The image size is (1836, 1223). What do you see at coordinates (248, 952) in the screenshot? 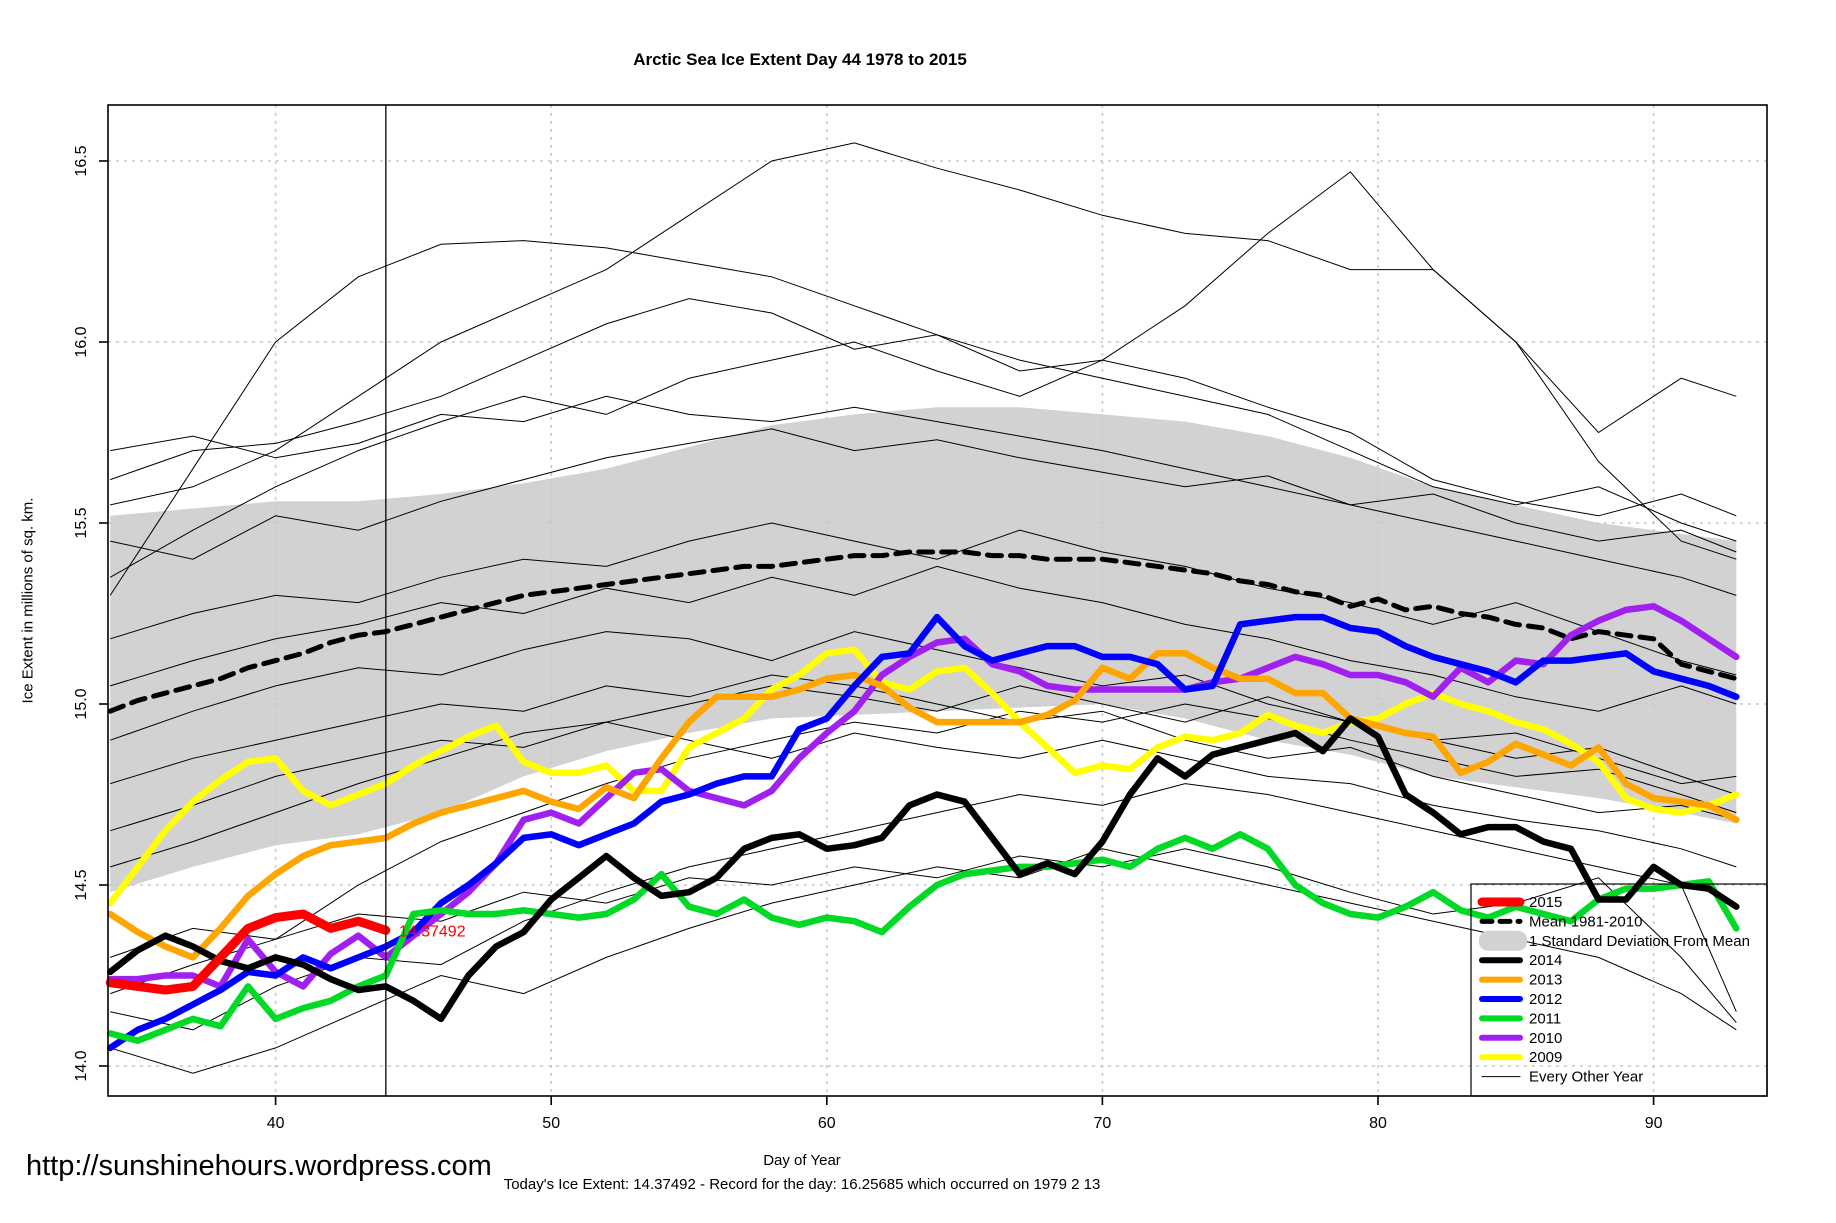
I see `series-line-2015` at bounding box center [248, 952].